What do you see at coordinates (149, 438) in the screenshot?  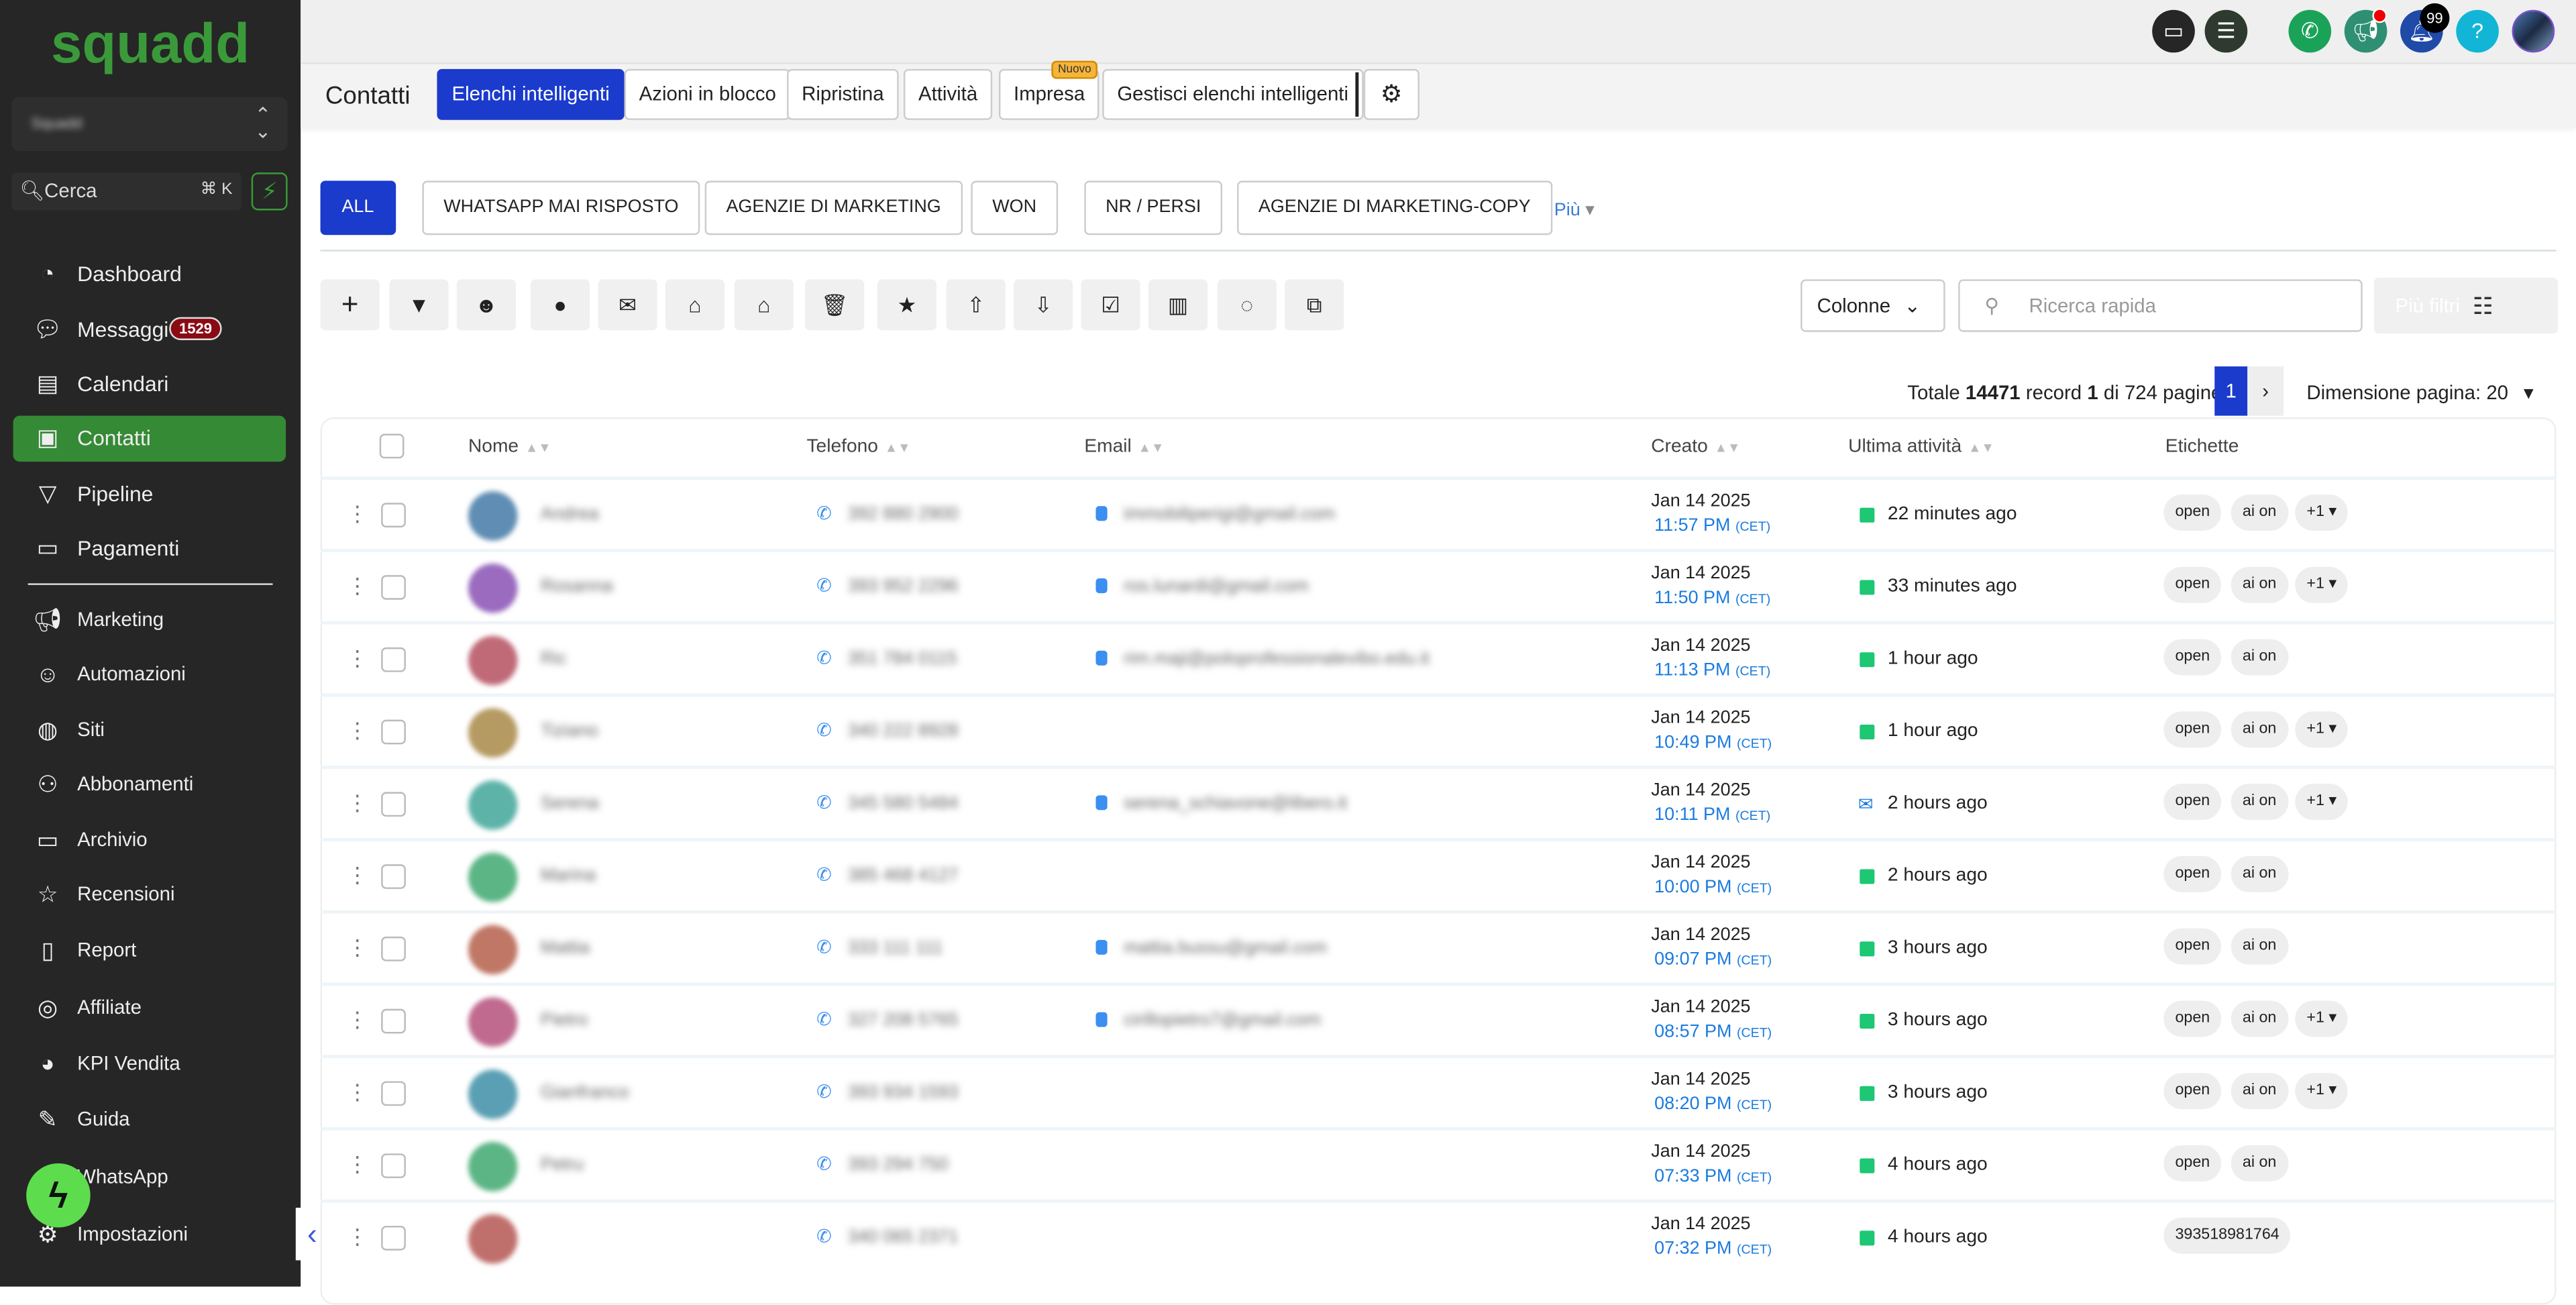 I see `sidebar-item-contatti: ▣ Contatti` at bounding box center [149, 438].